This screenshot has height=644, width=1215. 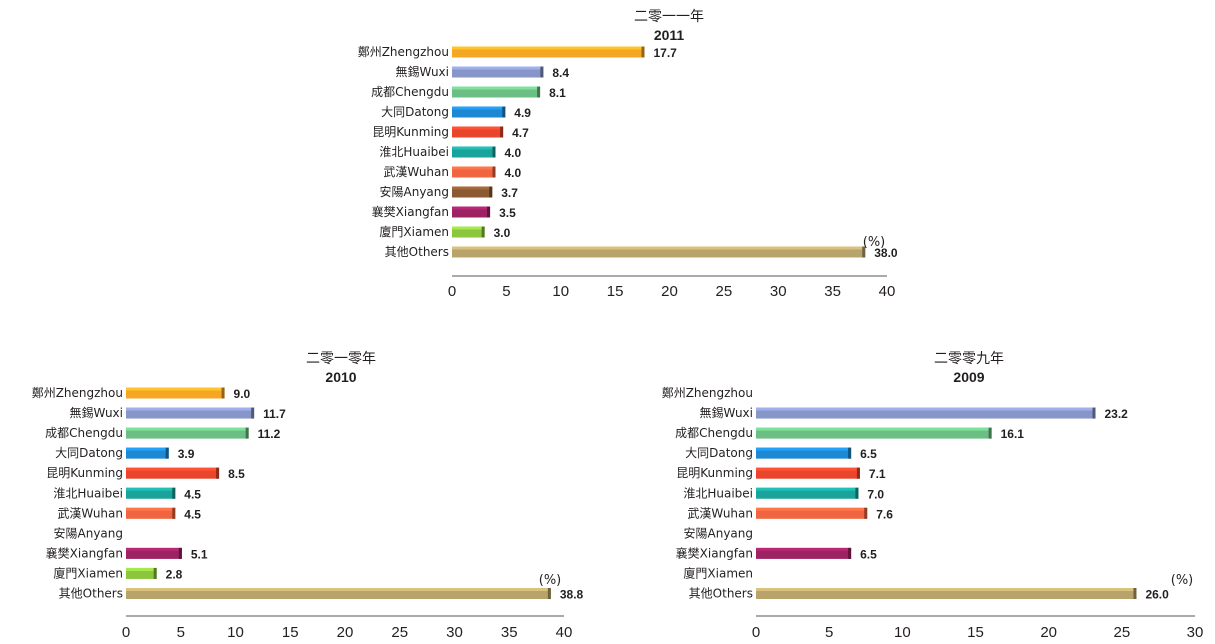 I want to click on category-label: 淮北Huaibei, so click(x=88, y=493).